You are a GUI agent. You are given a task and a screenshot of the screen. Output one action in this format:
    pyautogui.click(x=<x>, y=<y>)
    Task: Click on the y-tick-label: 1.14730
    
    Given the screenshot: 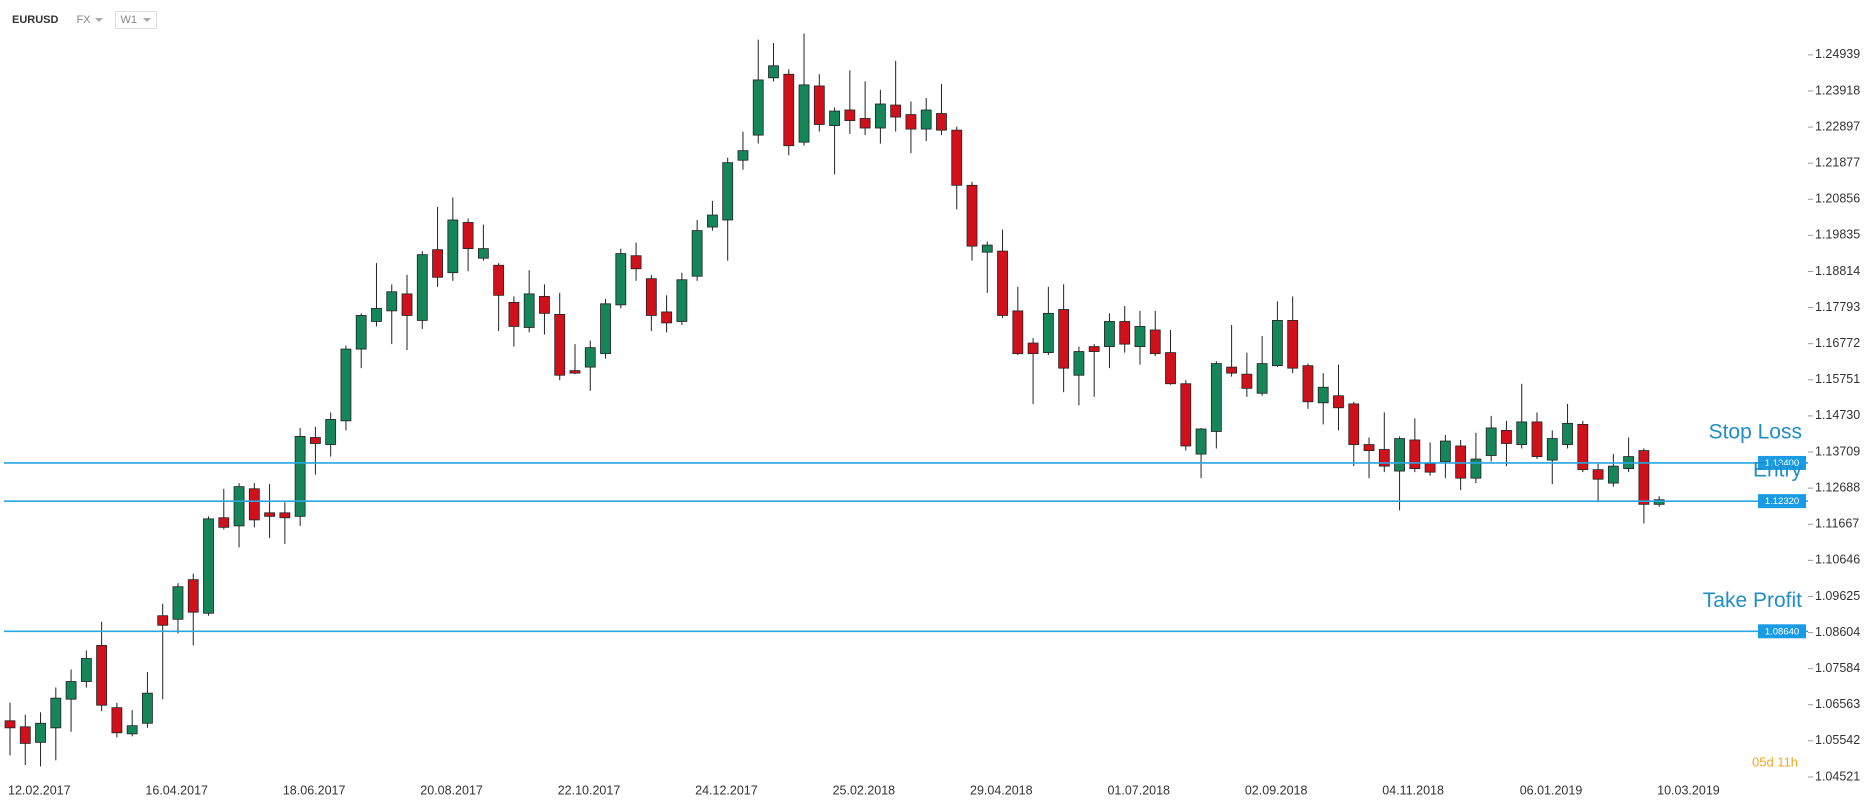 What is the action you would take?
    pyautogui.click(x=1837, y=415)
    